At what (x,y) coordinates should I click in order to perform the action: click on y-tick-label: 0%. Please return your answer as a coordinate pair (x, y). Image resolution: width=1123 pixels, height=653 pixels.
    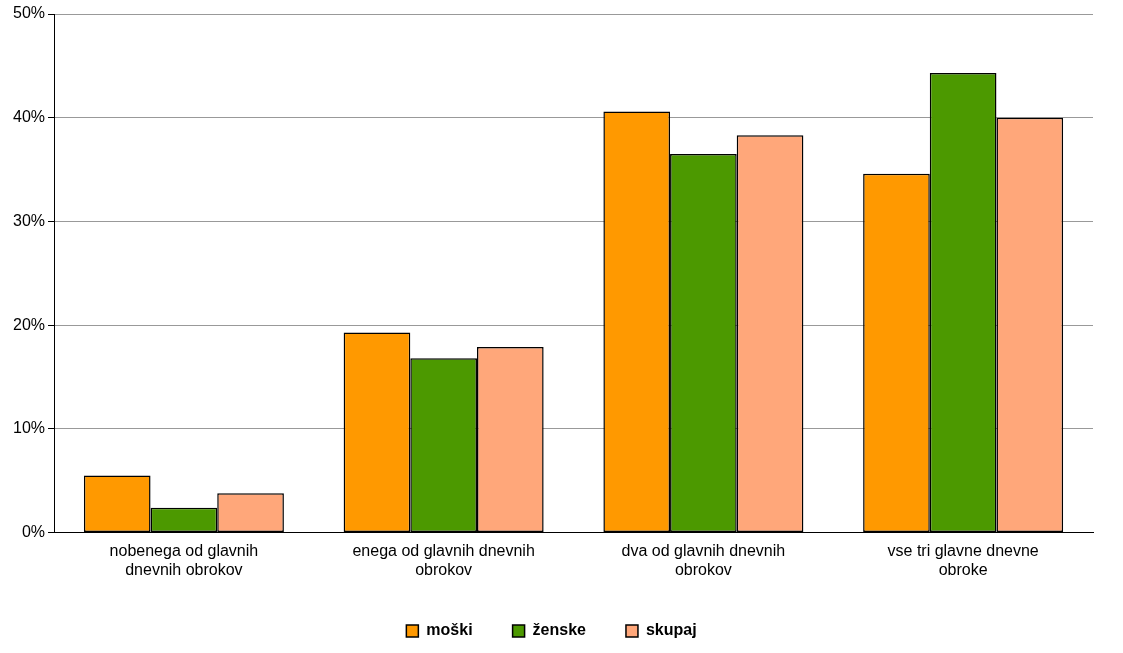
    Looking at the image, I should click on (33, 532).